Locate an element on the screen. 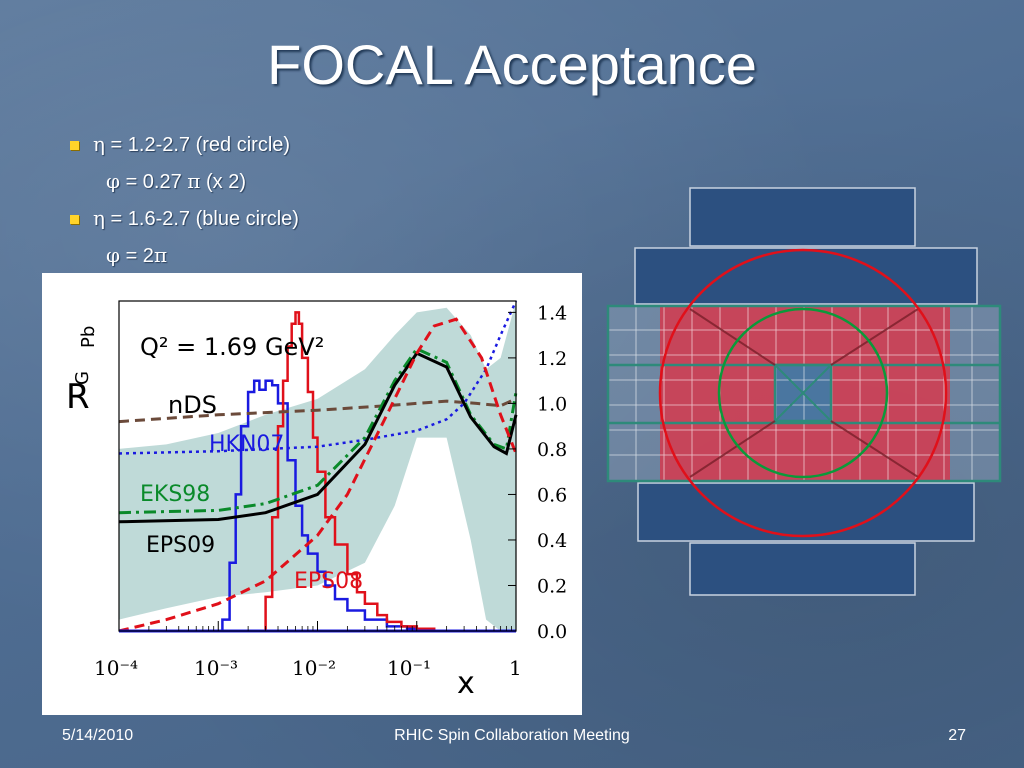  legend-hkn07: HKN07 is located at coordinates (246, 444).